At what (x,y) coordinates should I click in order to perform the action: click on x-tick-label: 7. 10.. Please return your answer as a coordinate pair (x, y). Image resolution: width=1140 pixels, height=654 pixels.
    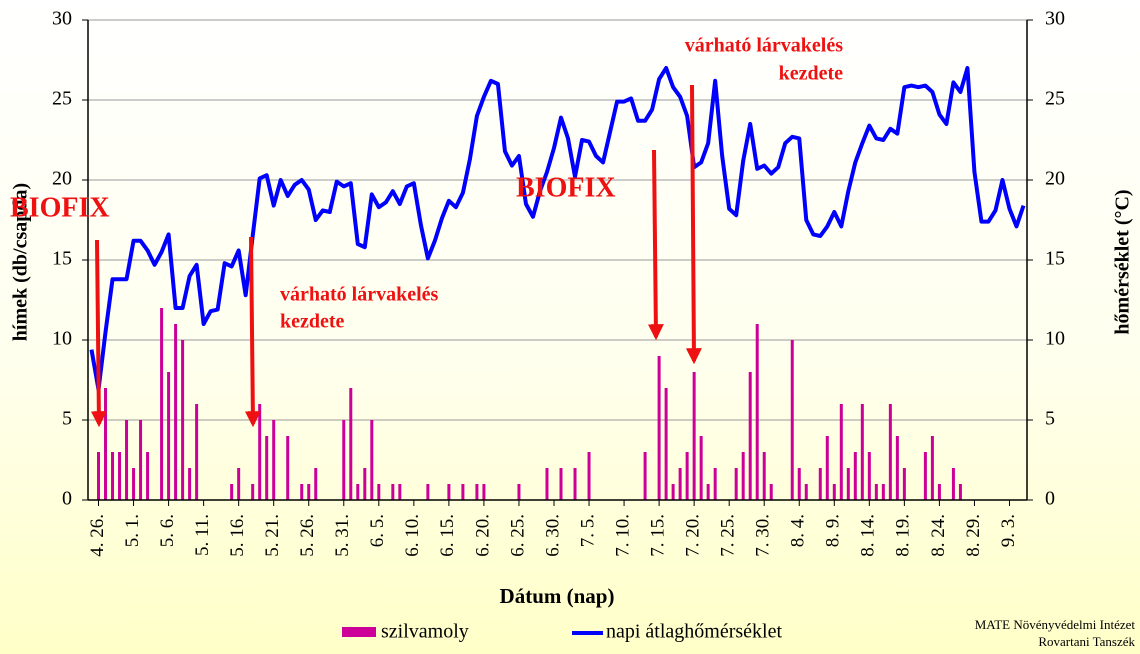
    Looking at the image, I should click on (622, 535).